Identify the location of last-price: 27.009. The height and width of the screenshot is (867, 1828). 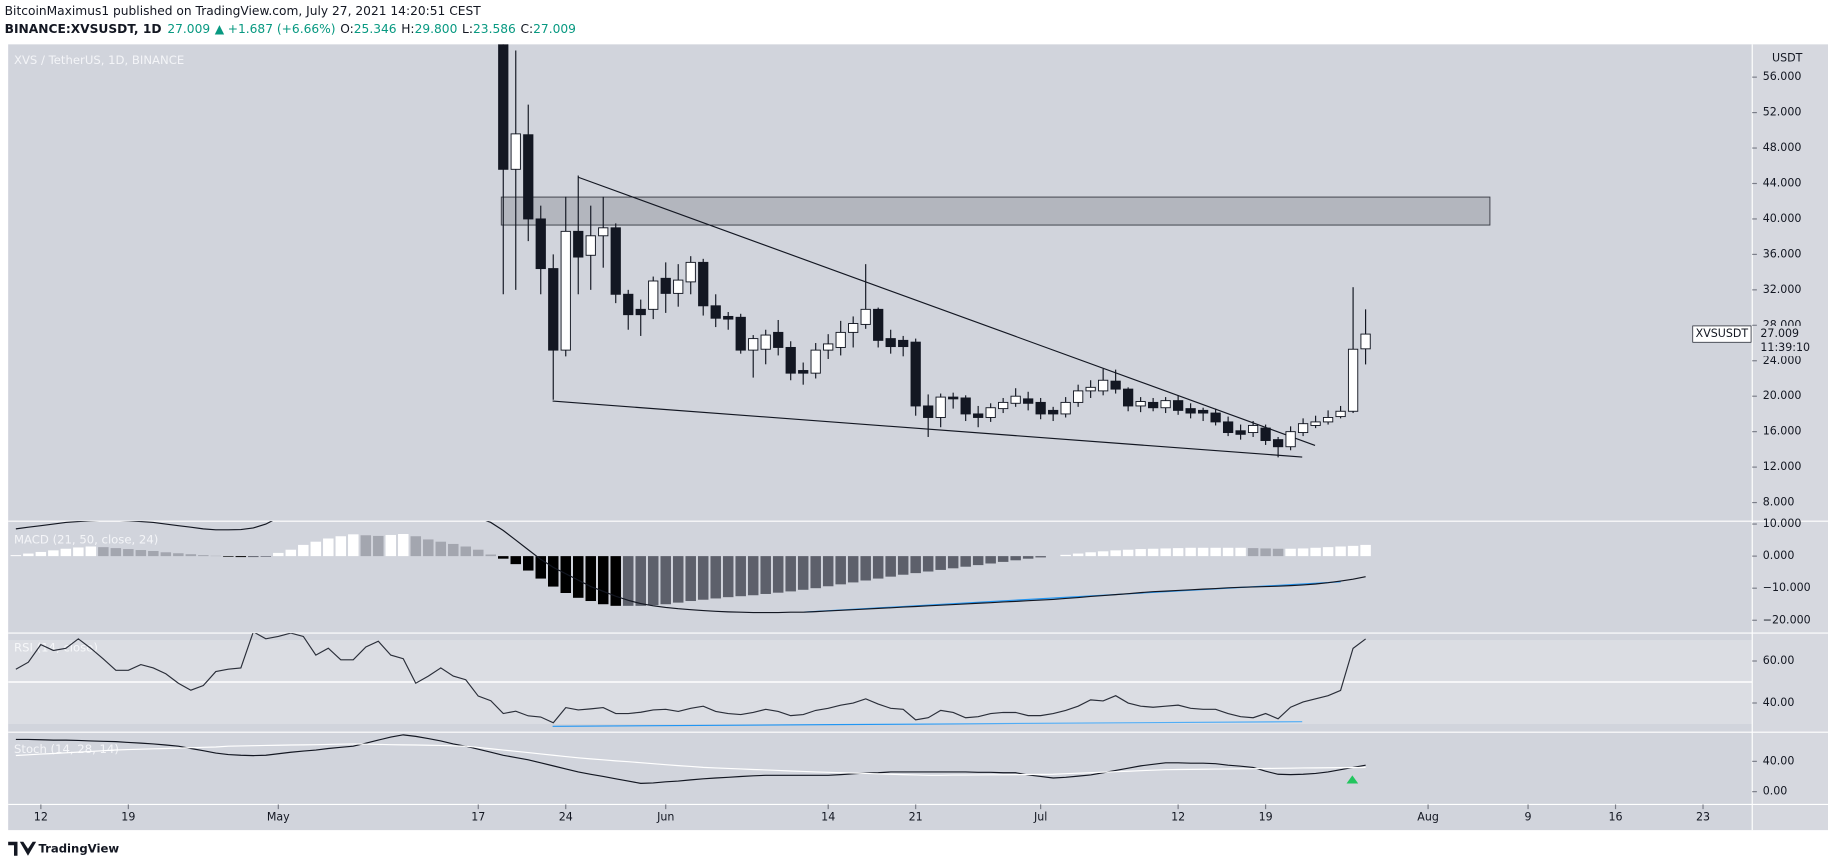
(188, 29).